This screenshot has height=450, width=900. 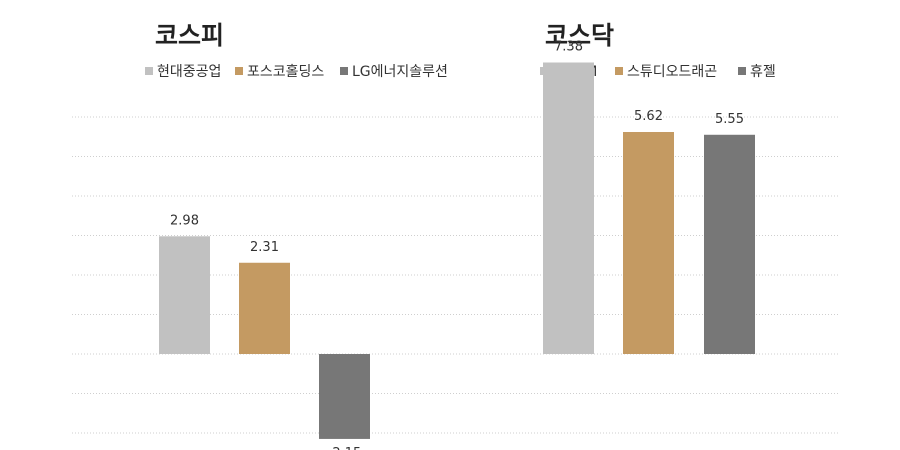 I want to click on legend-label: 포스코홀딩스, so click(x=285, y=72).